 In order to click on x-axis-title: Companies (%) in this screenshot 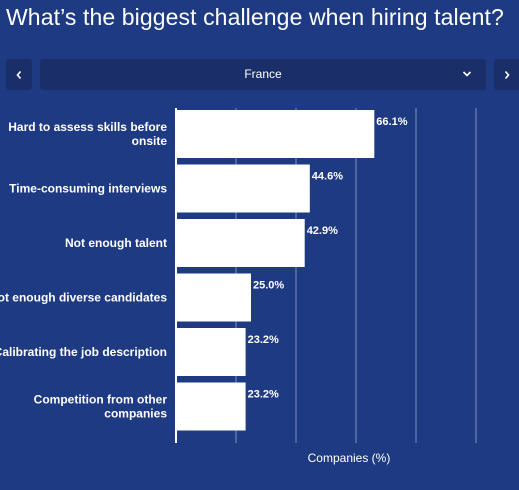, I will do `click(349, 458)`.